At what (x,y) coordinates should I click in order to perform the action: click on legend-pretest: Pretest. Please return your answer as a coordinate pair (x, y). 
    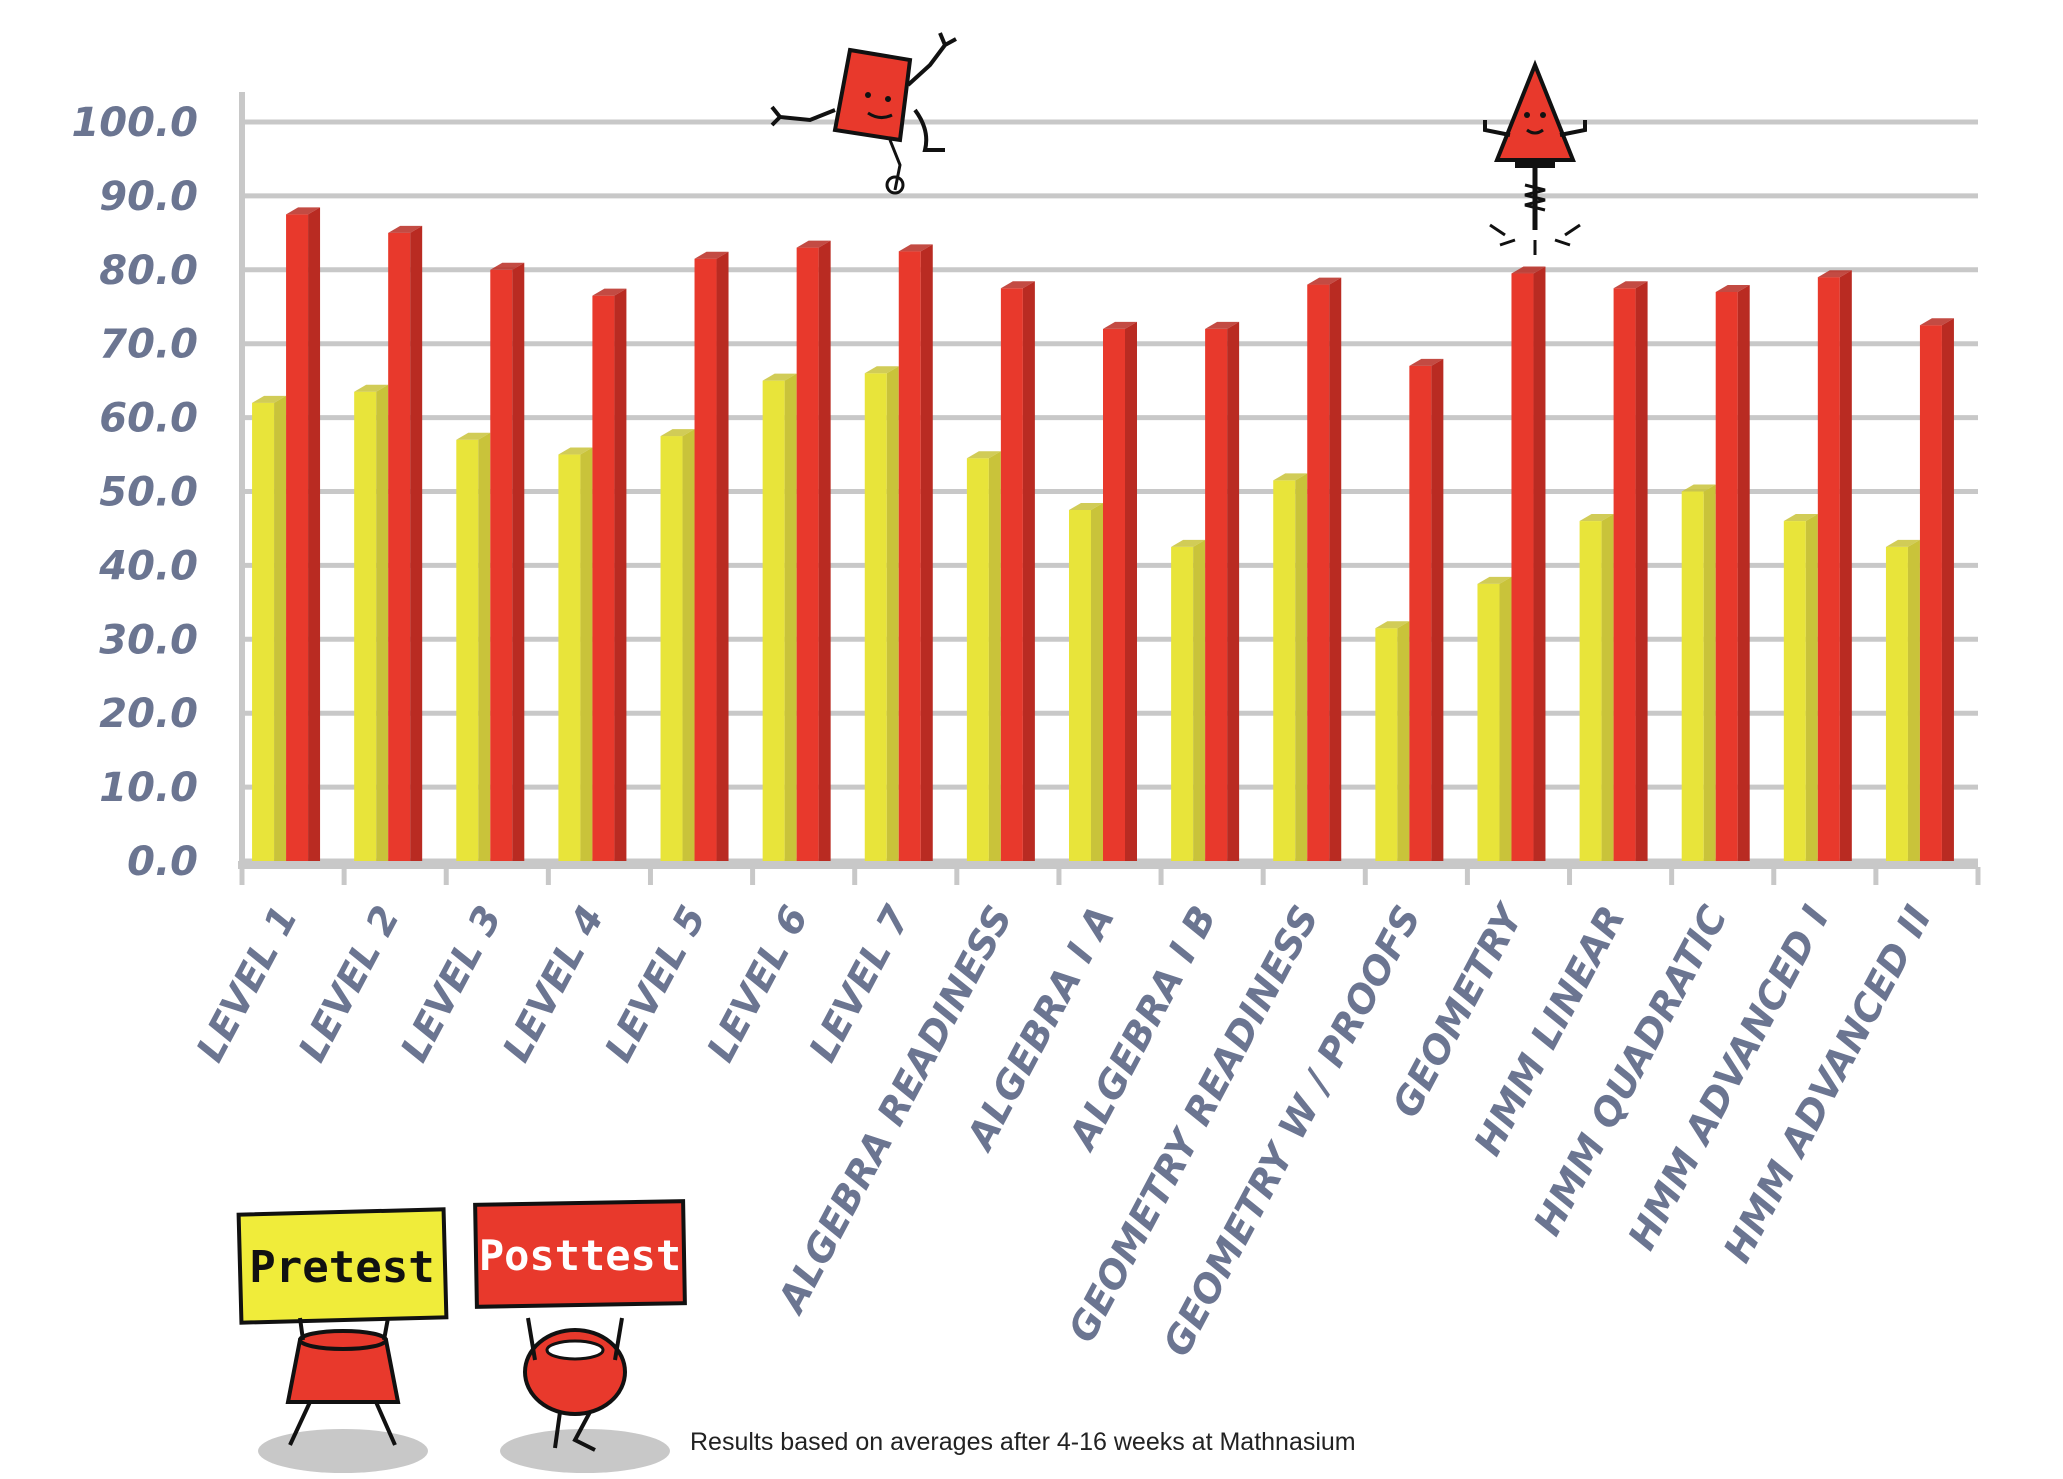
    Looking at the image, I should click on (342, 1340).